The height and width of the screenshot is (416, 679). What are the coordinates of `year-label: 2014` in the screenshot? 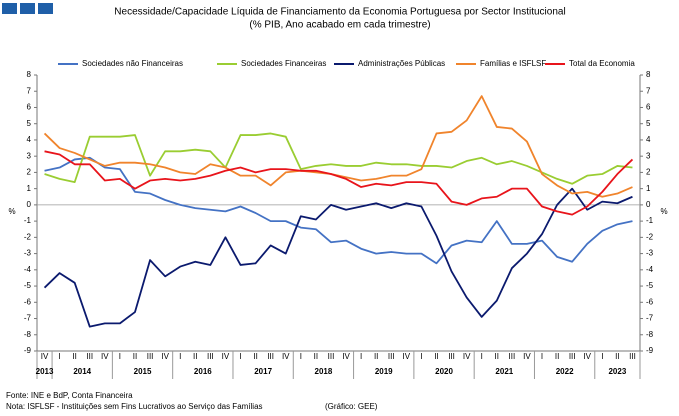 It's located at (82, 371).